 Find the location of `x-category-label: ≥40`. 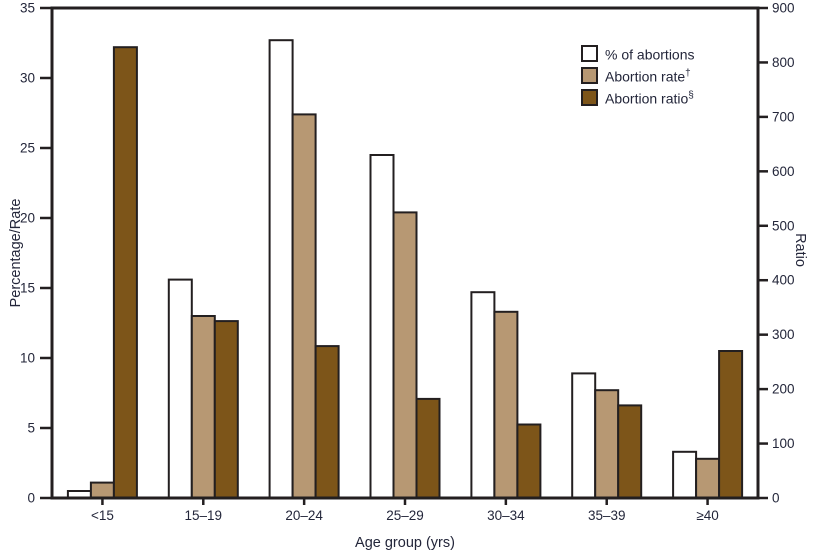

x-category-label: ≥40 is located at coordinates (707, 515).